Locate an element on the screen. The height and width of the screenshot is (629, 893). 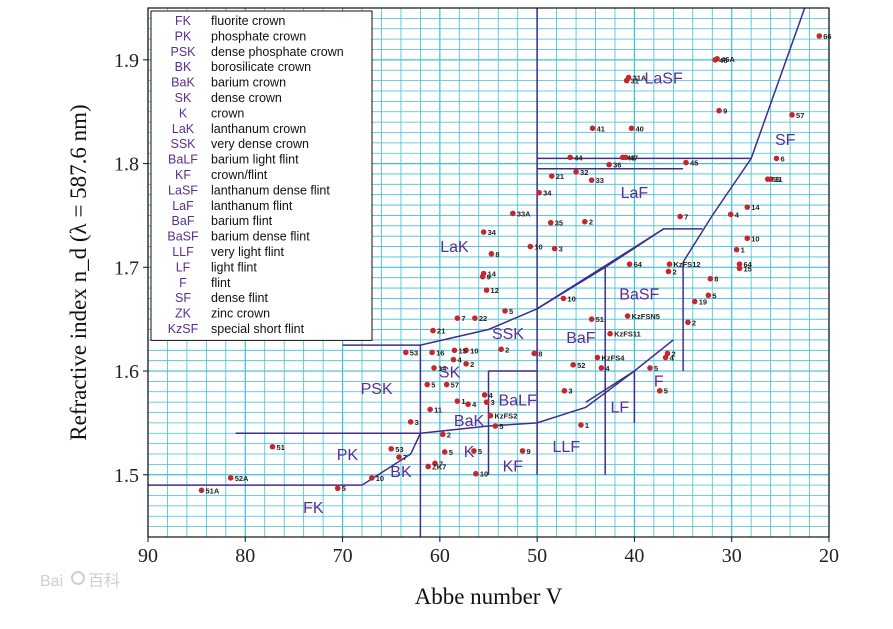
point-label: 52A is located at coordinates (242, 478).